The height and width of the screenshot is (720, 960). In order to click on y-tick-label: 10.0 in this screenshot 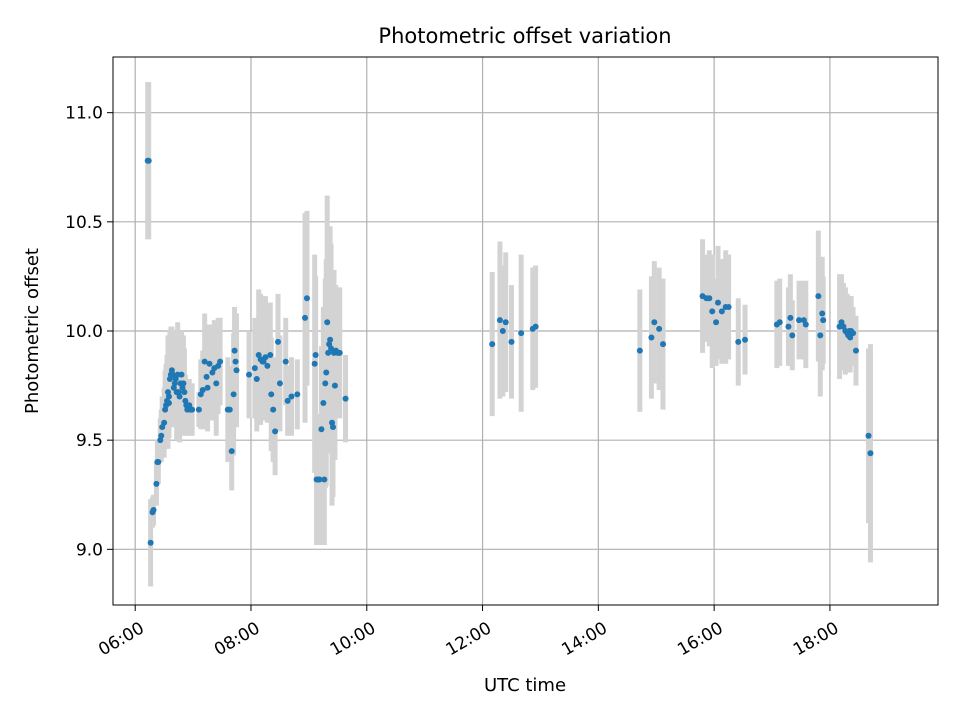, I will do `click(84, 332)`.